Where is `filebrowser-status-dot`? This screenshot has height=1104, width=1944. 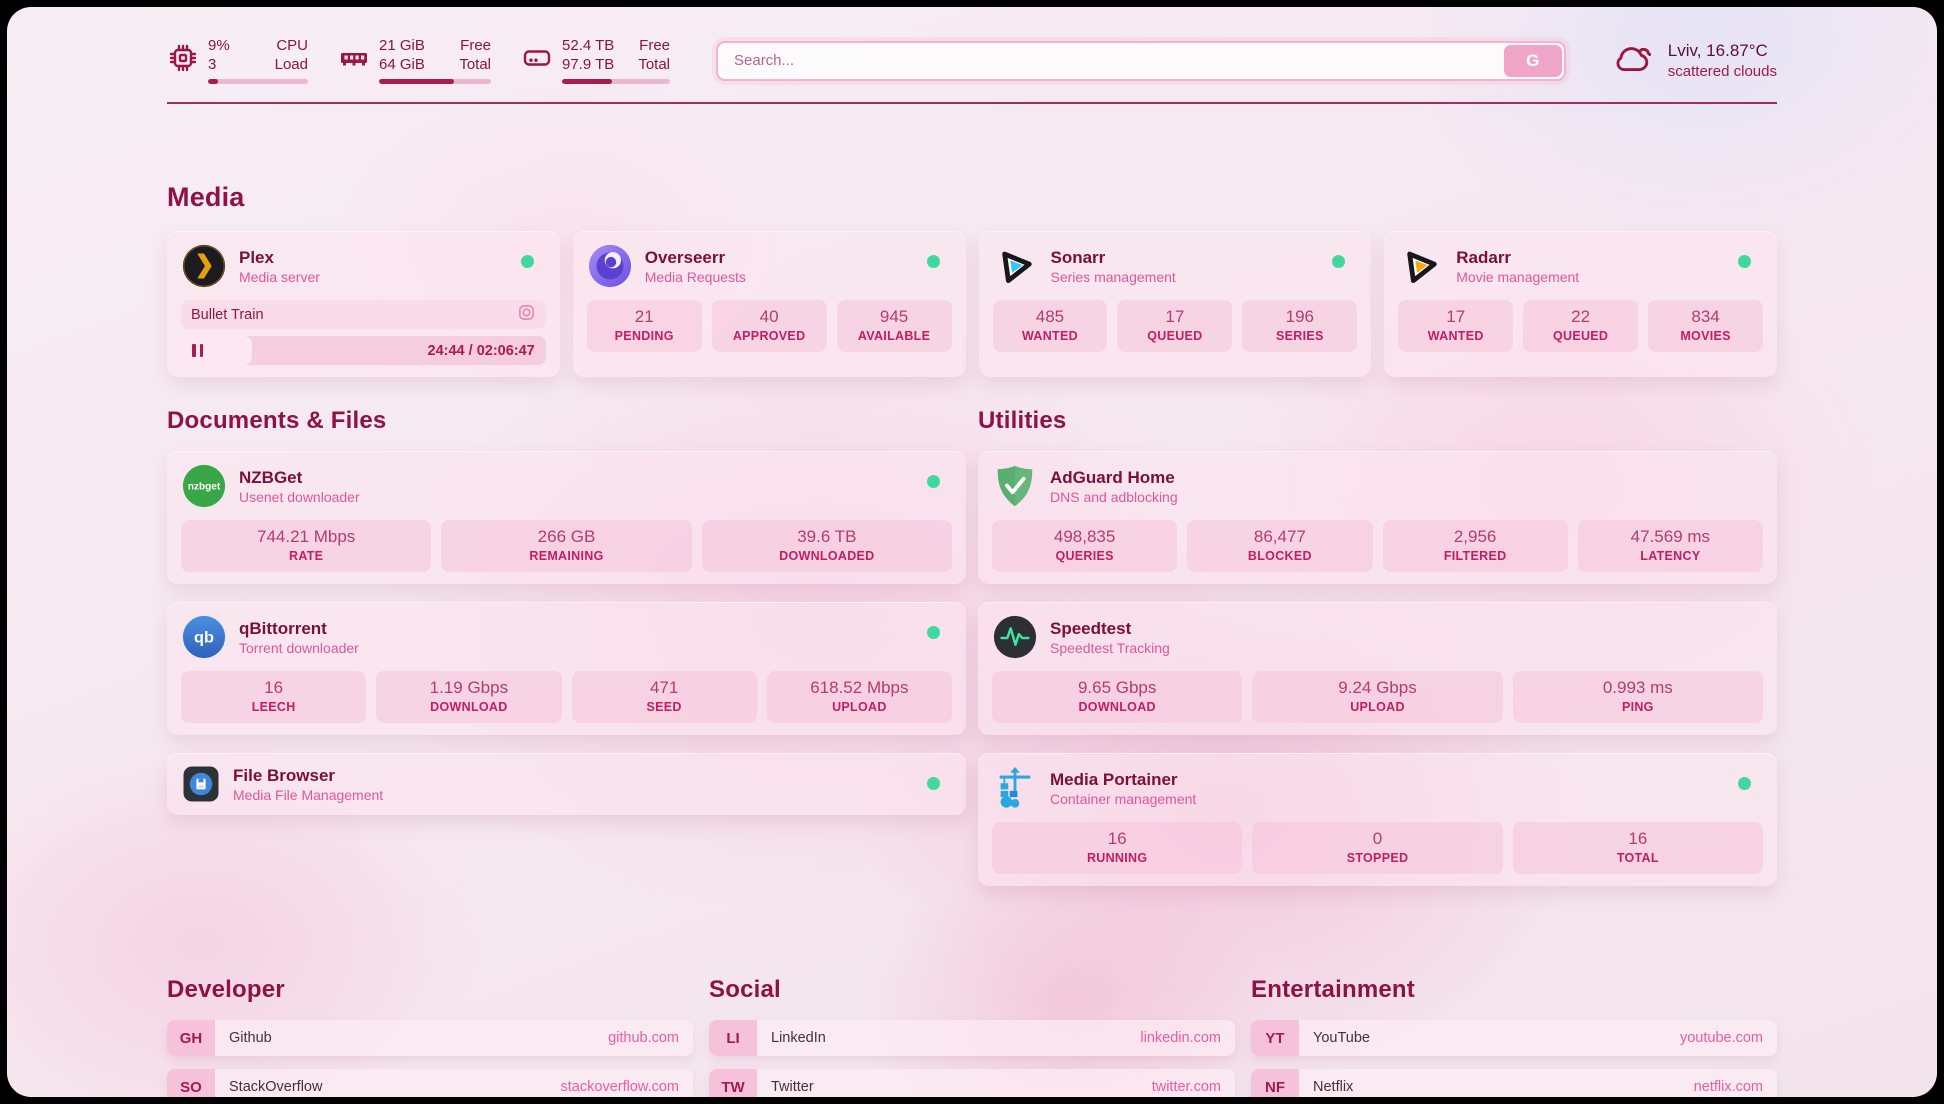
filebrowser-status-dot is located at coordinates (933, 783).